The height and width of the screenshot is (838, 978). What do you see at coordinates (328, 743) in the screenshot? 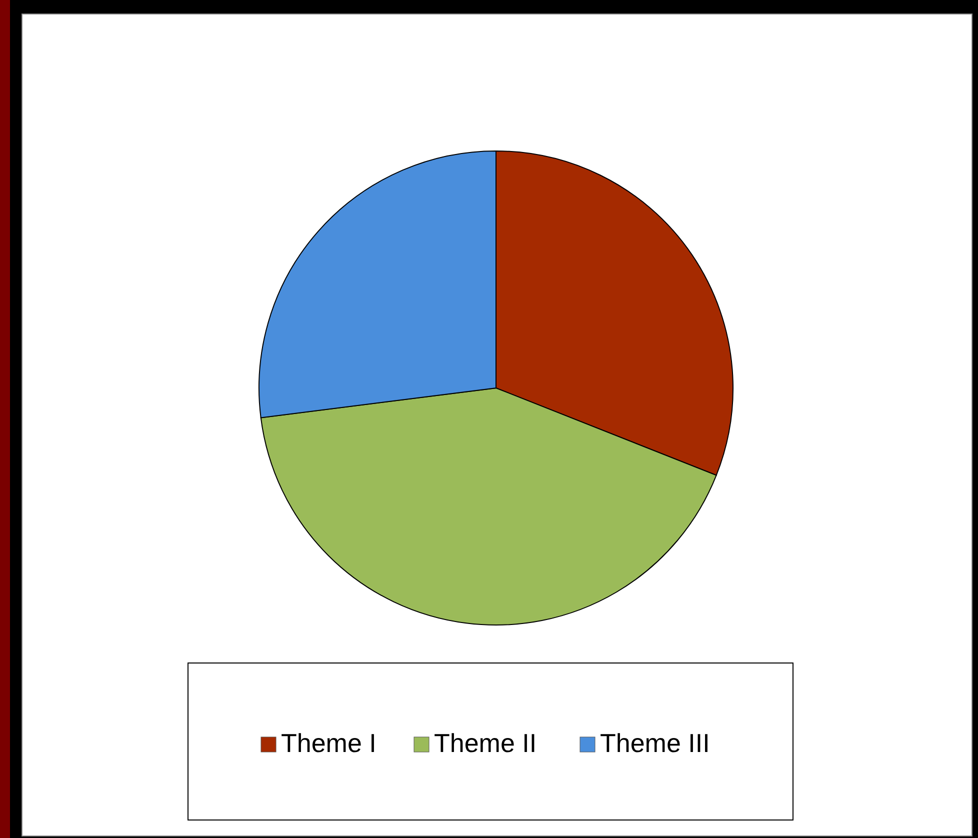
I see `legend-label: Theme I` at bounding box center [328, 743].